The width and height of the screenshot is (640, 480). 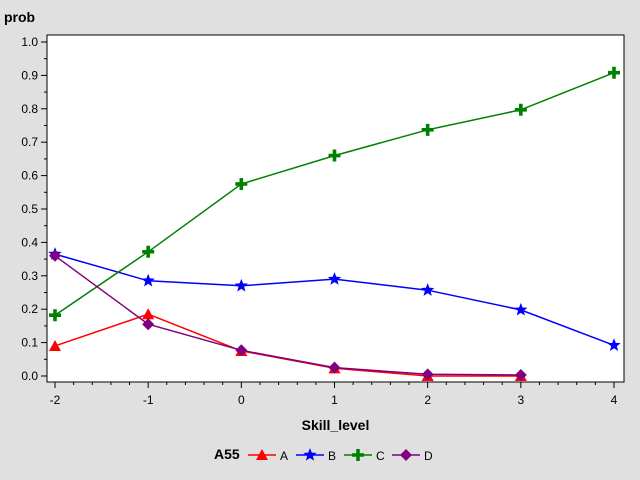 What do you see at coordinates (29, 276) in the screenshot?
I see `y-tick-label: 0.3` at bounding box center [29, 276].